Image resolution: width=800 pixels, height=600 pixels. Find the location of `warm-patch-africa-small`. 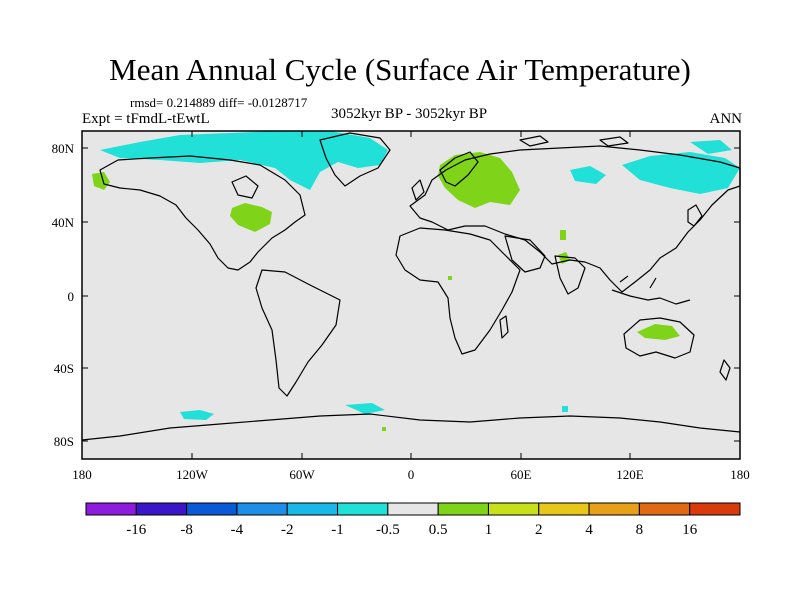

warm-patch-africa-small is located at coordinates (450, 278).